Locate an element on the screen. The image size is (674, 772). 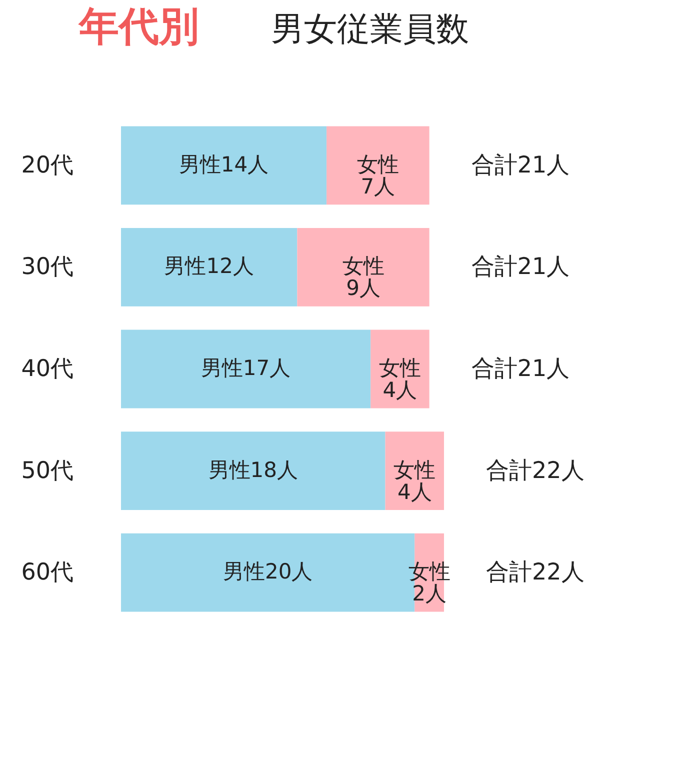
y-tick-label: 30代 is located at coordinates (47, 267).